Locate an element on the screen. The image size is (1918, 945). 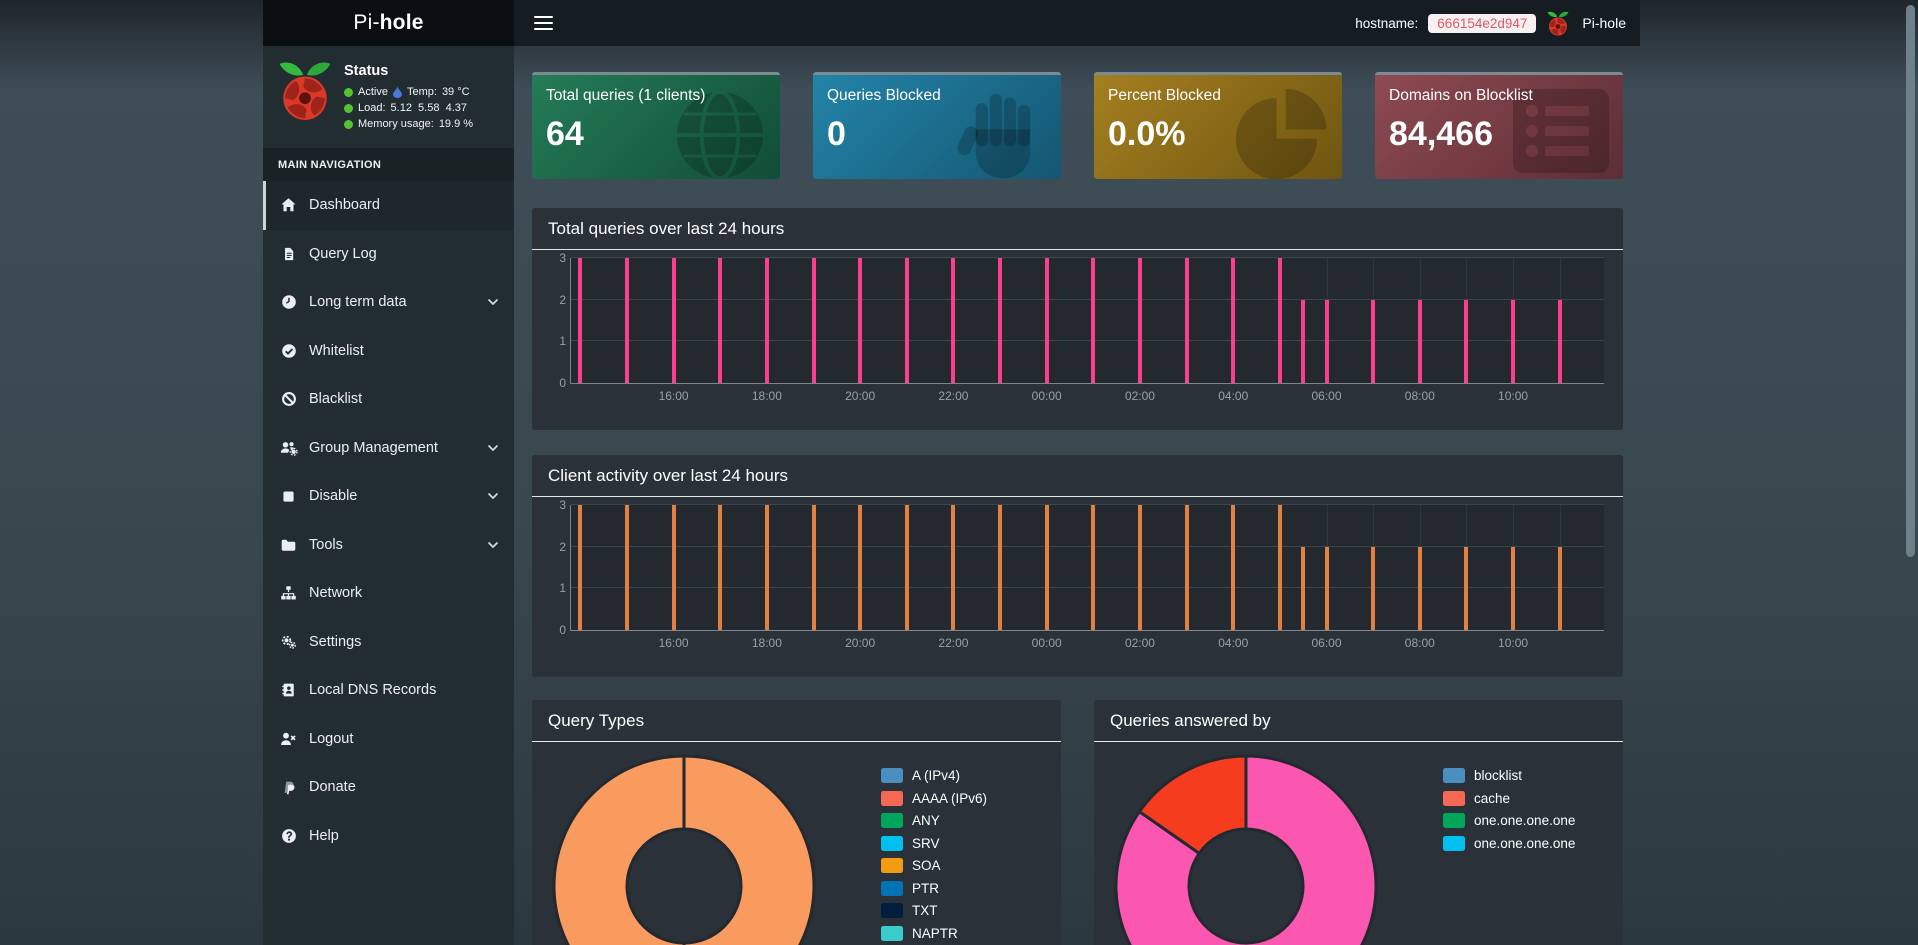
legend-item: cache is located at coordinates (1509, 798).